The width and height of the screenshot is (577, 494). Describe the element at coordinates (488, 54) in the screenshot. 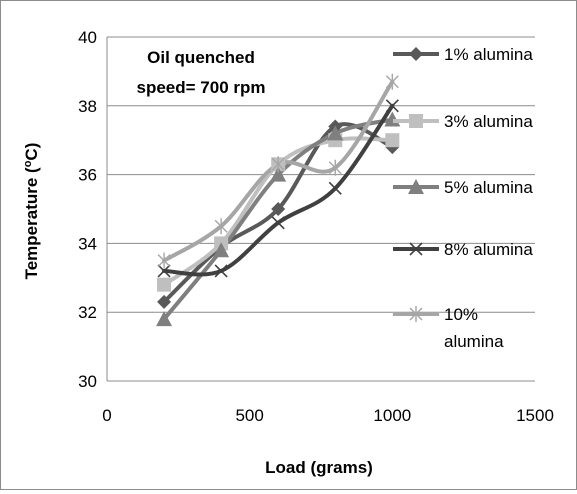

I see `legend-label: 1% alumina` at that location.